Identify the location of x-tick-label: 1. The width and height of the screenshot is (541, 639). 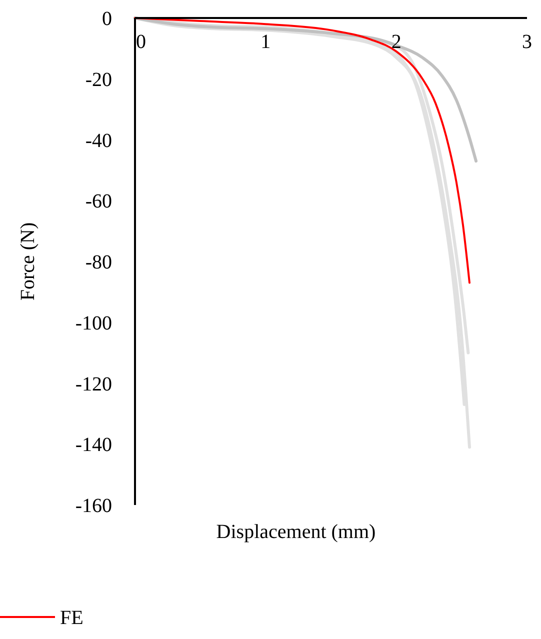
(265, 42).